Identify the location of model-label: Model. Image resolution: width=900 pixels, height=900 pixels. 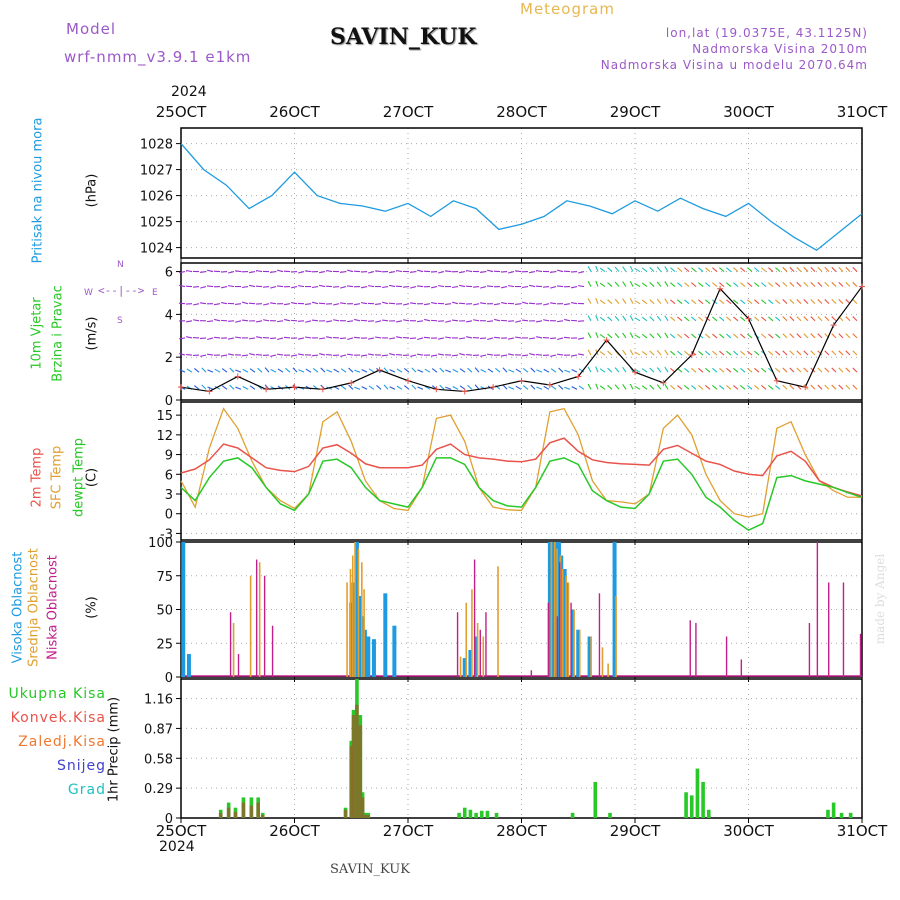
(91, 29).